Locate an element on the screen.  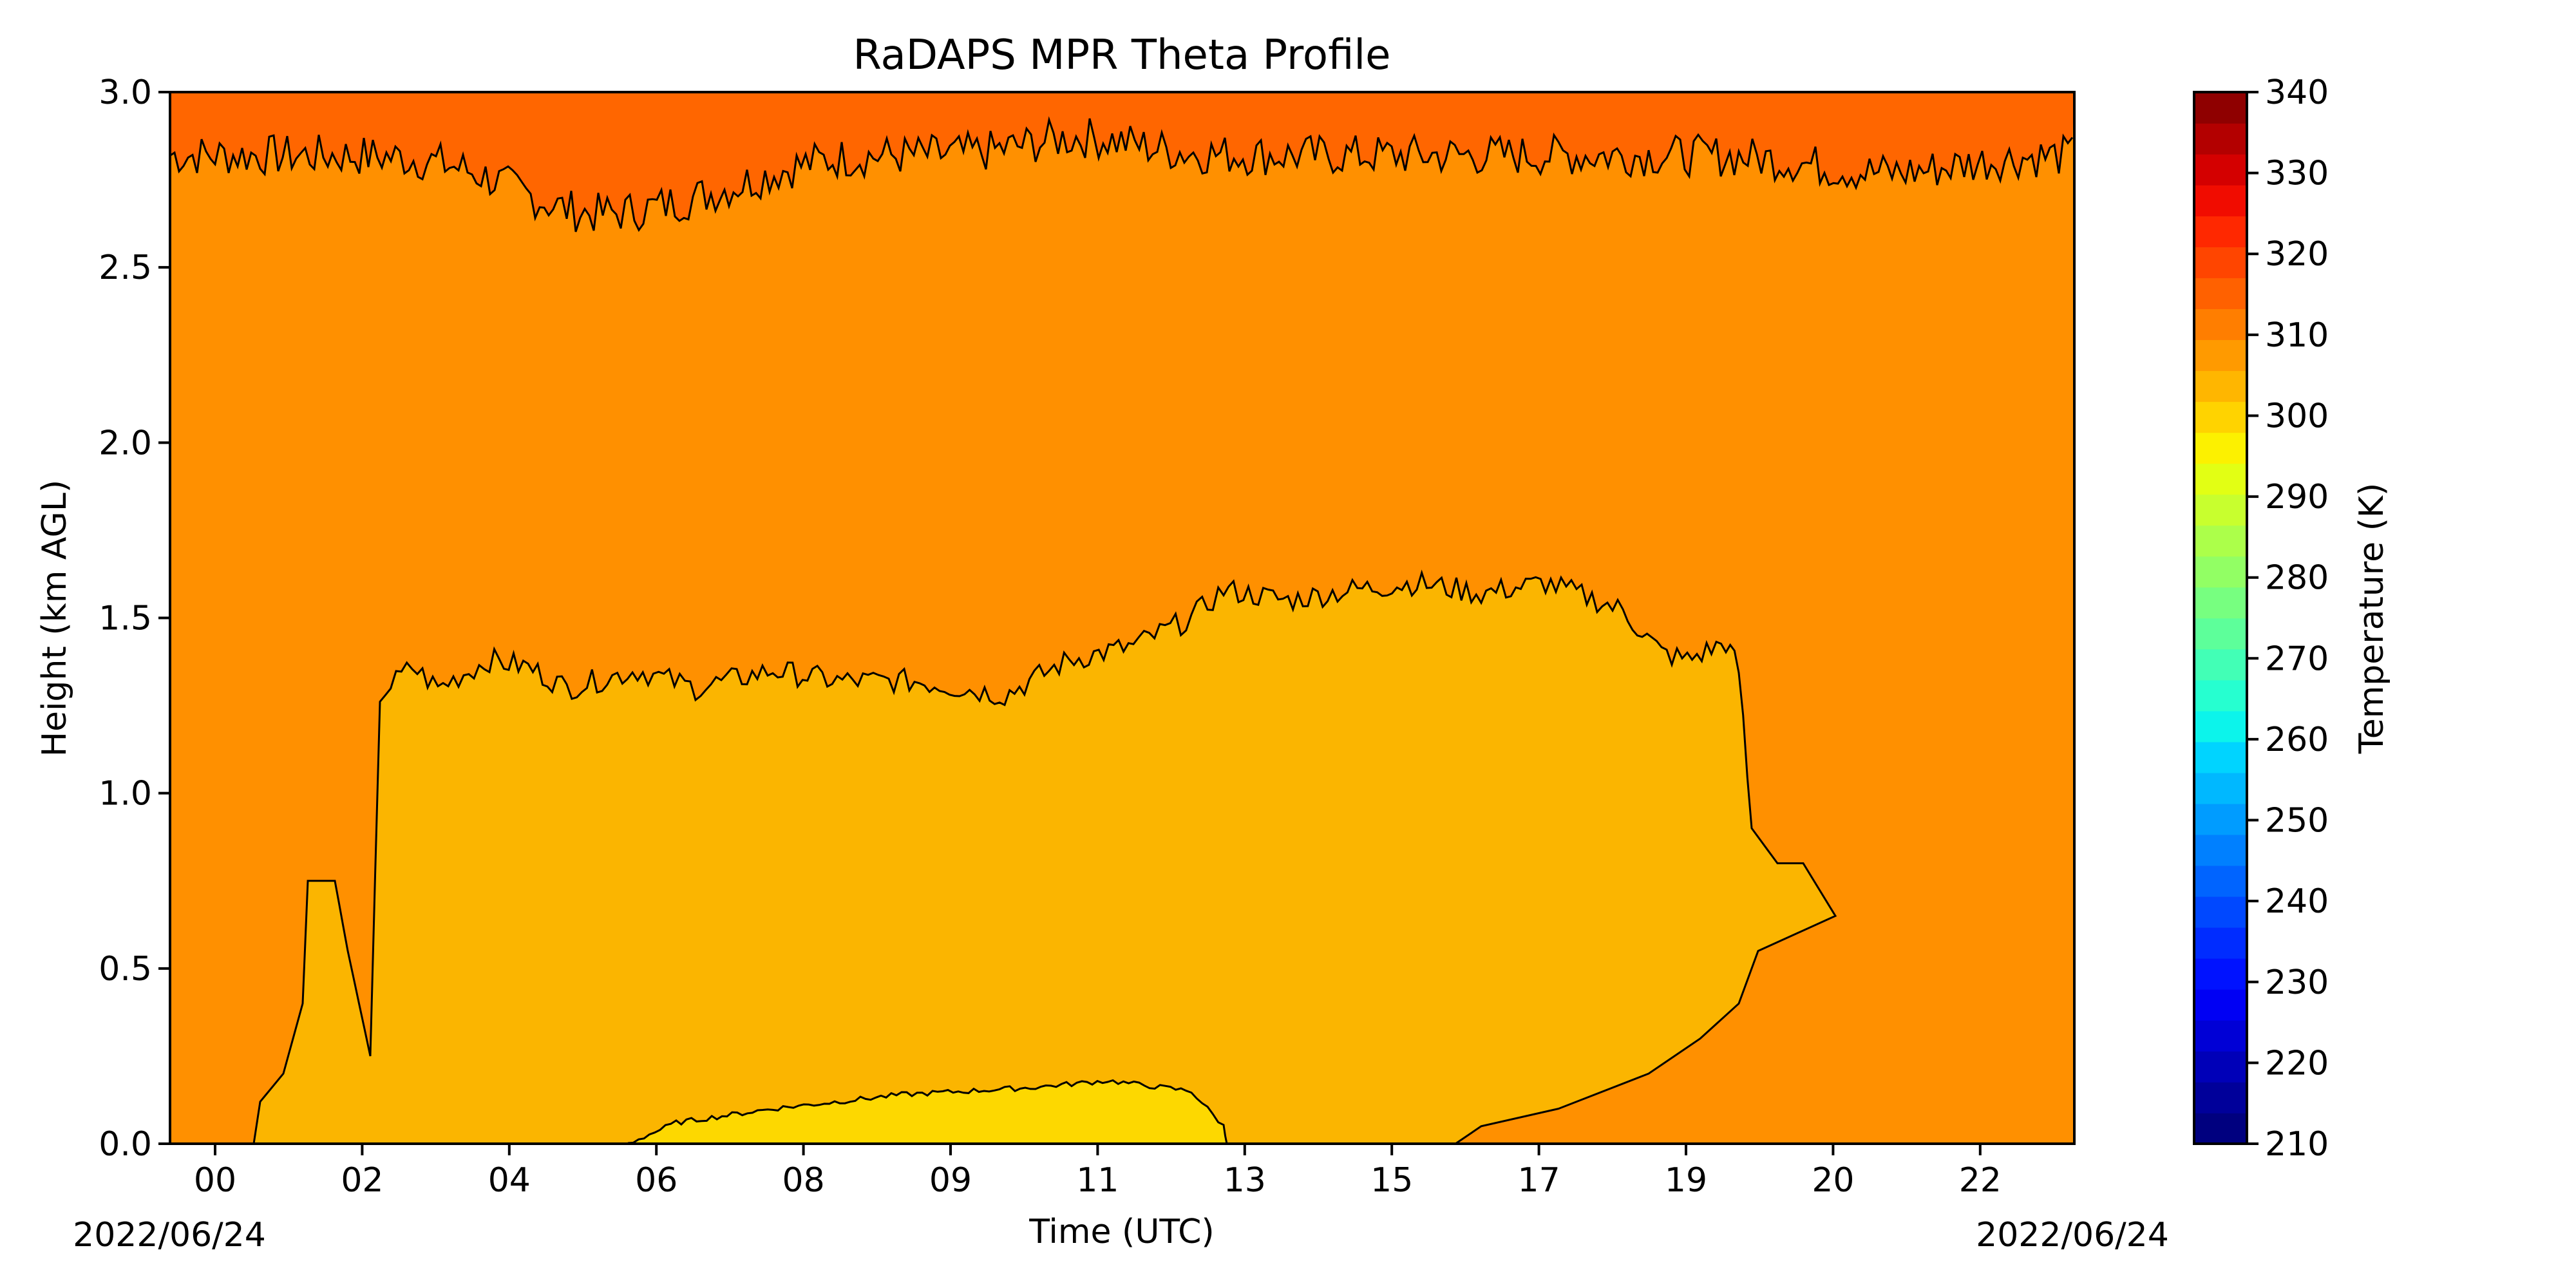
colorbar-tick-label: 320 is located at coordinates (2297, 255).